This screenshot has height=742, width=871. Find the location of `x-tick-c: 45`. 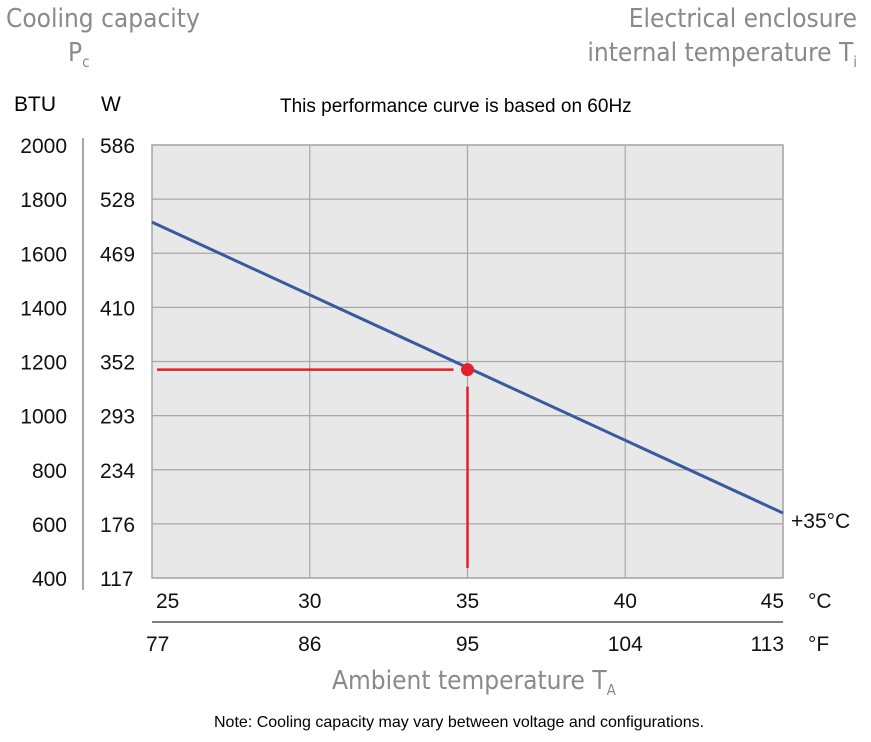

x-tick-c: 45 is located at coordinates (772, 601).